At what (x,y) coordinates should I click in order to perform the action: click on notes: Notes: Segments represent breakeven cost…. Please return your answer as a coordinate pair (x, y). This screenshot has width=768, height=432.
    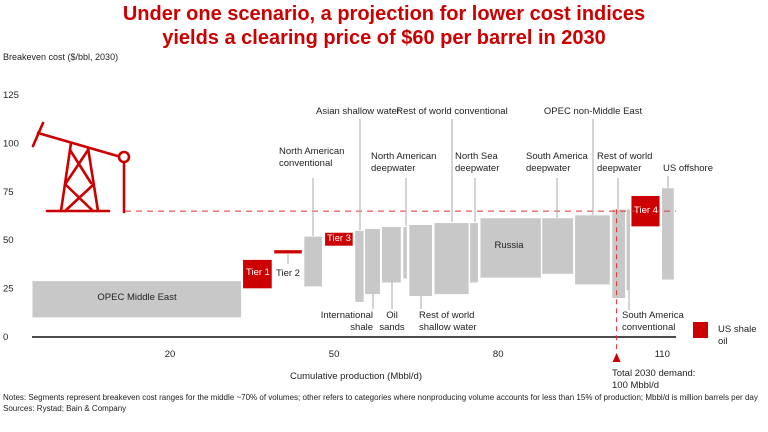
    Looking at the image, I should click on (380, 403).